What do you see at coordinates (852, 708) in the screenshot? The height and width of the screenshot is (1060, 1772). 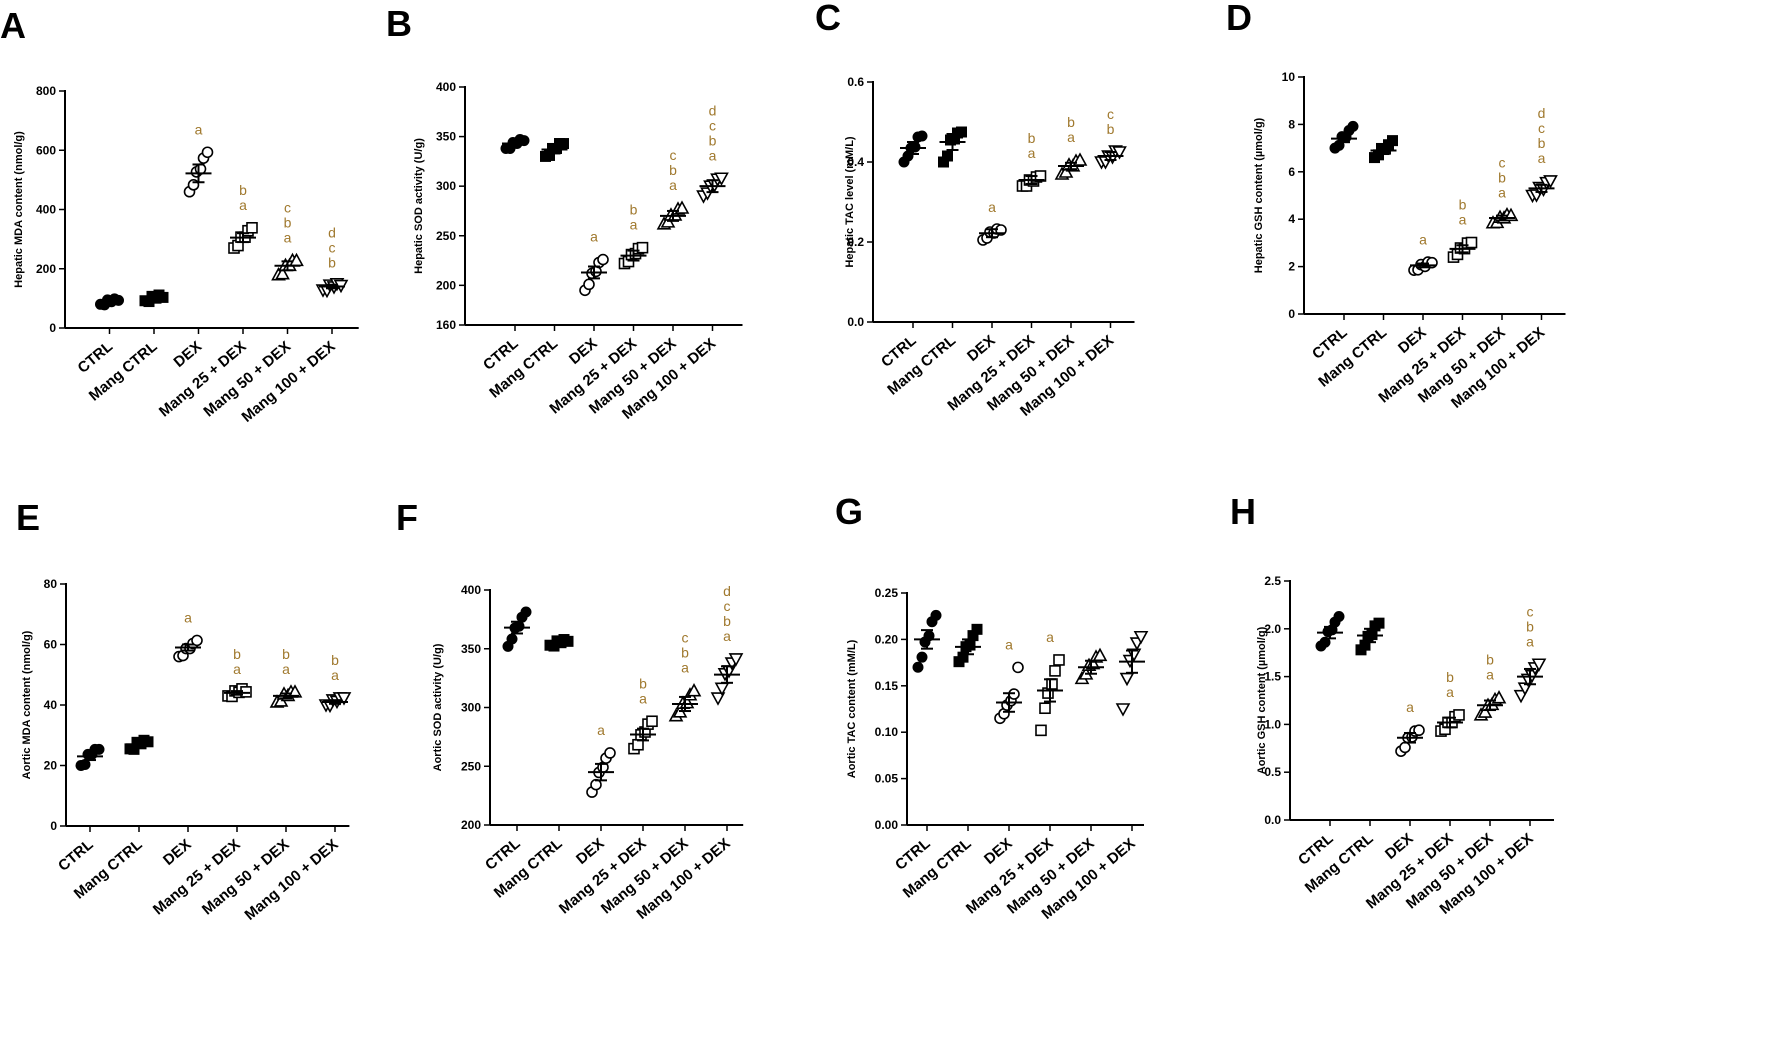 I see `y-axis-title: Aortic TAC content (mM/L)` at bounding box center [852, 708].